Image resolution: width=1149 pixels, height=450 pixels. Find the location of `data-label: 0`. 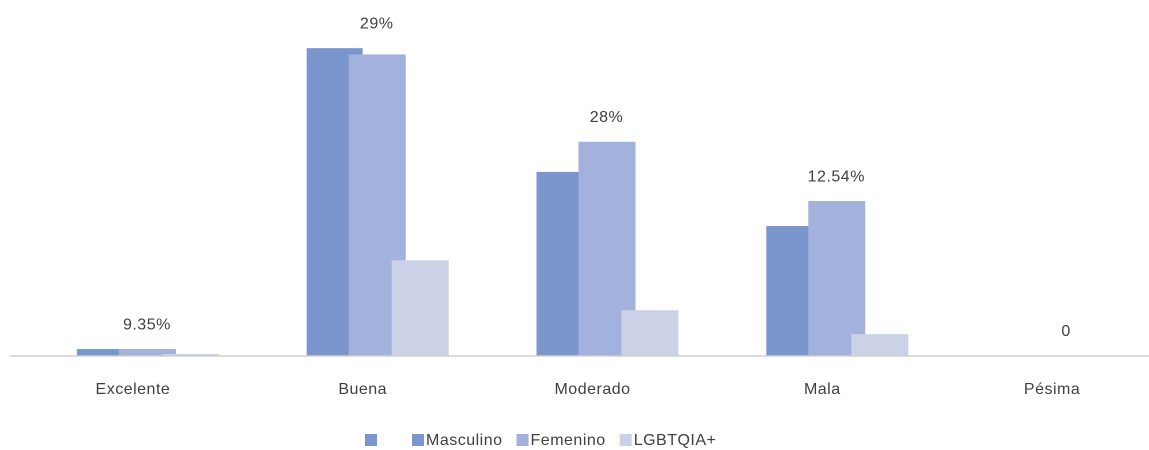

data-label: 0 is located at coordinates (1065, 331).